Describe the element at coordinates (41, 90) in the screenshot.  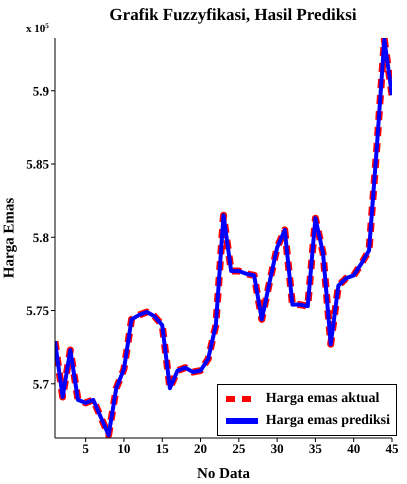
I see `y-tick-label: 5.9` at that location.